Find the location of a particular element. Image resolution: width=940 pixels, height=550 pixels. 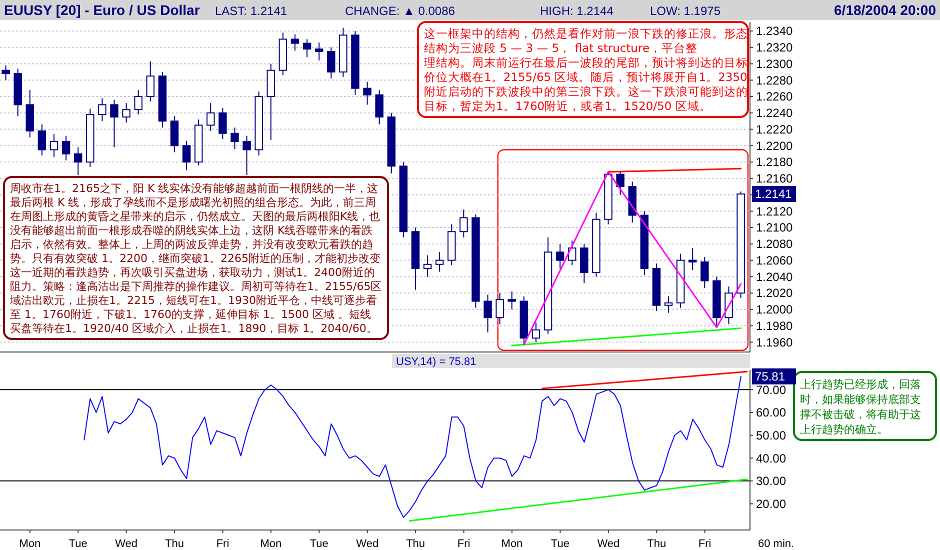

y-tick-label: 1.2220 is located at coordinates (775, 129).